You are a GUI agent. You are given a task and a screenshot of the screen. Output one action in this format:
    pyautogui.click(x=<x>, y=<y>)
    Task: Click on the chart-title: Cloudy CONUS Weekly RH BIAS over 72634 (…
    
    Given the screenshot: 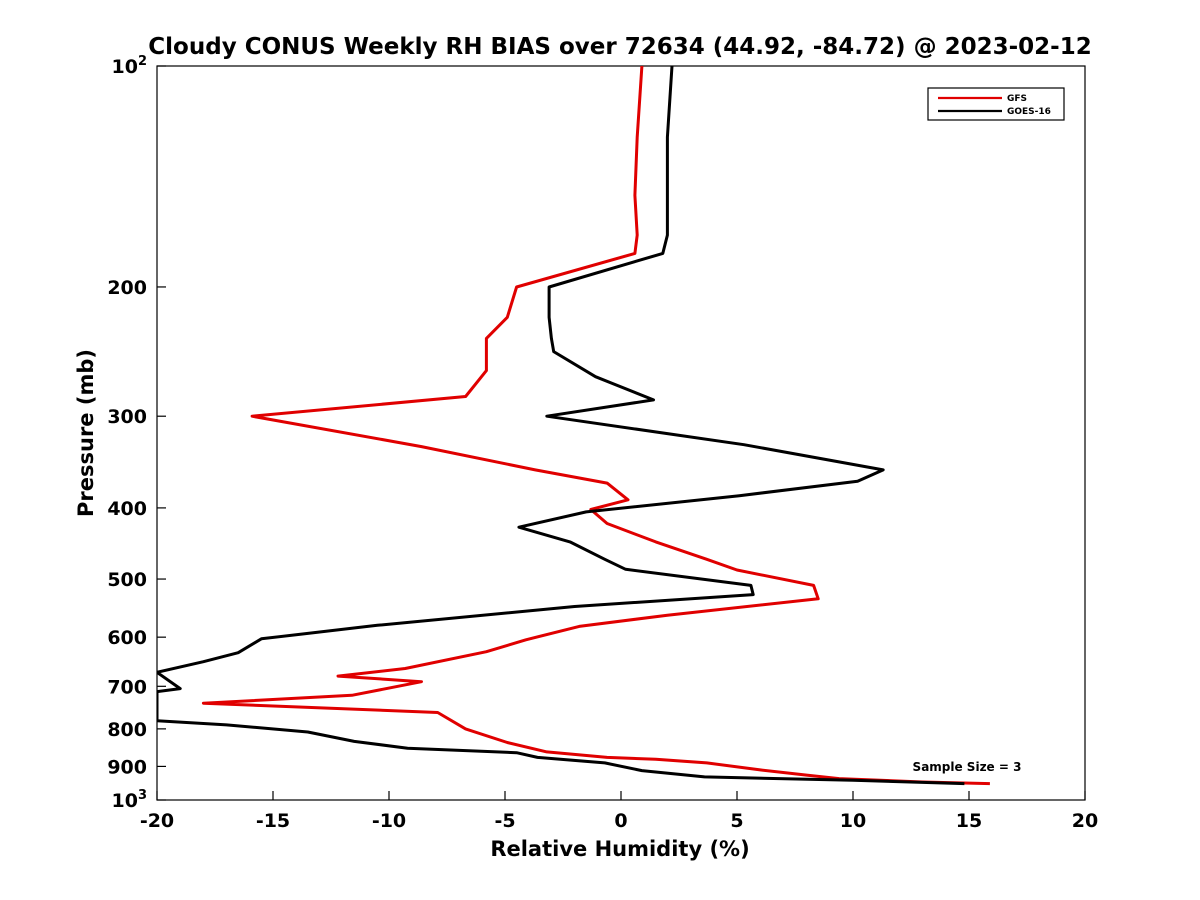 What is the action you would take?
    pyautogui.click(x=619, y=47)
    